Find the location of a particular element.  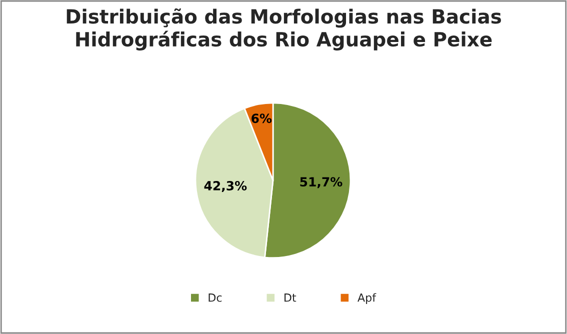

chart-title: Distribuição das Morfologias nas Bacias Hidrográficas dos Rio Aguapei e Peixe is located at coordinates (283, 29).